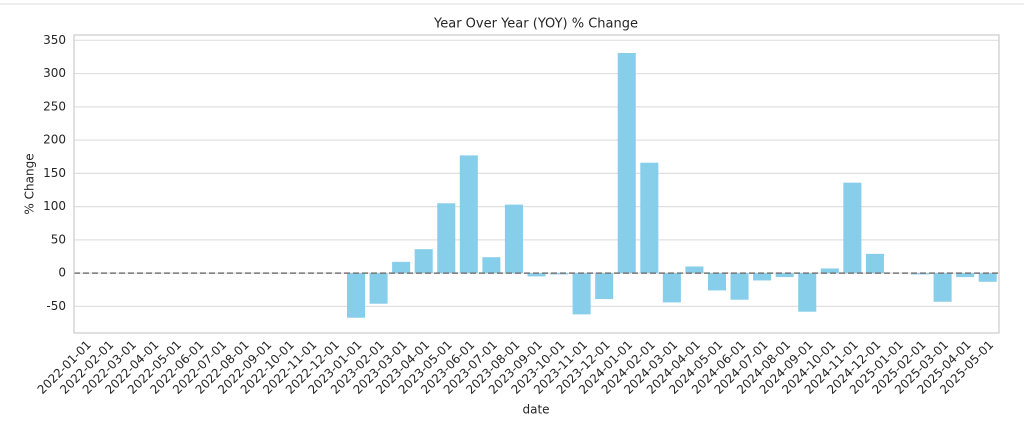 The width and height of the screenshot is (1024, 432). I want to click on y-tick-label: 300, so click(54, 73).